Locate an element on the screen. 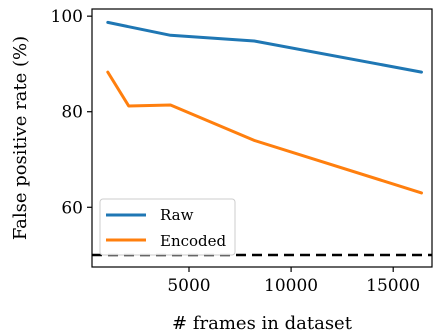 This screenshot has height=335, width=438. x-tick-label: 10000 is located at coordinates (291, 286).